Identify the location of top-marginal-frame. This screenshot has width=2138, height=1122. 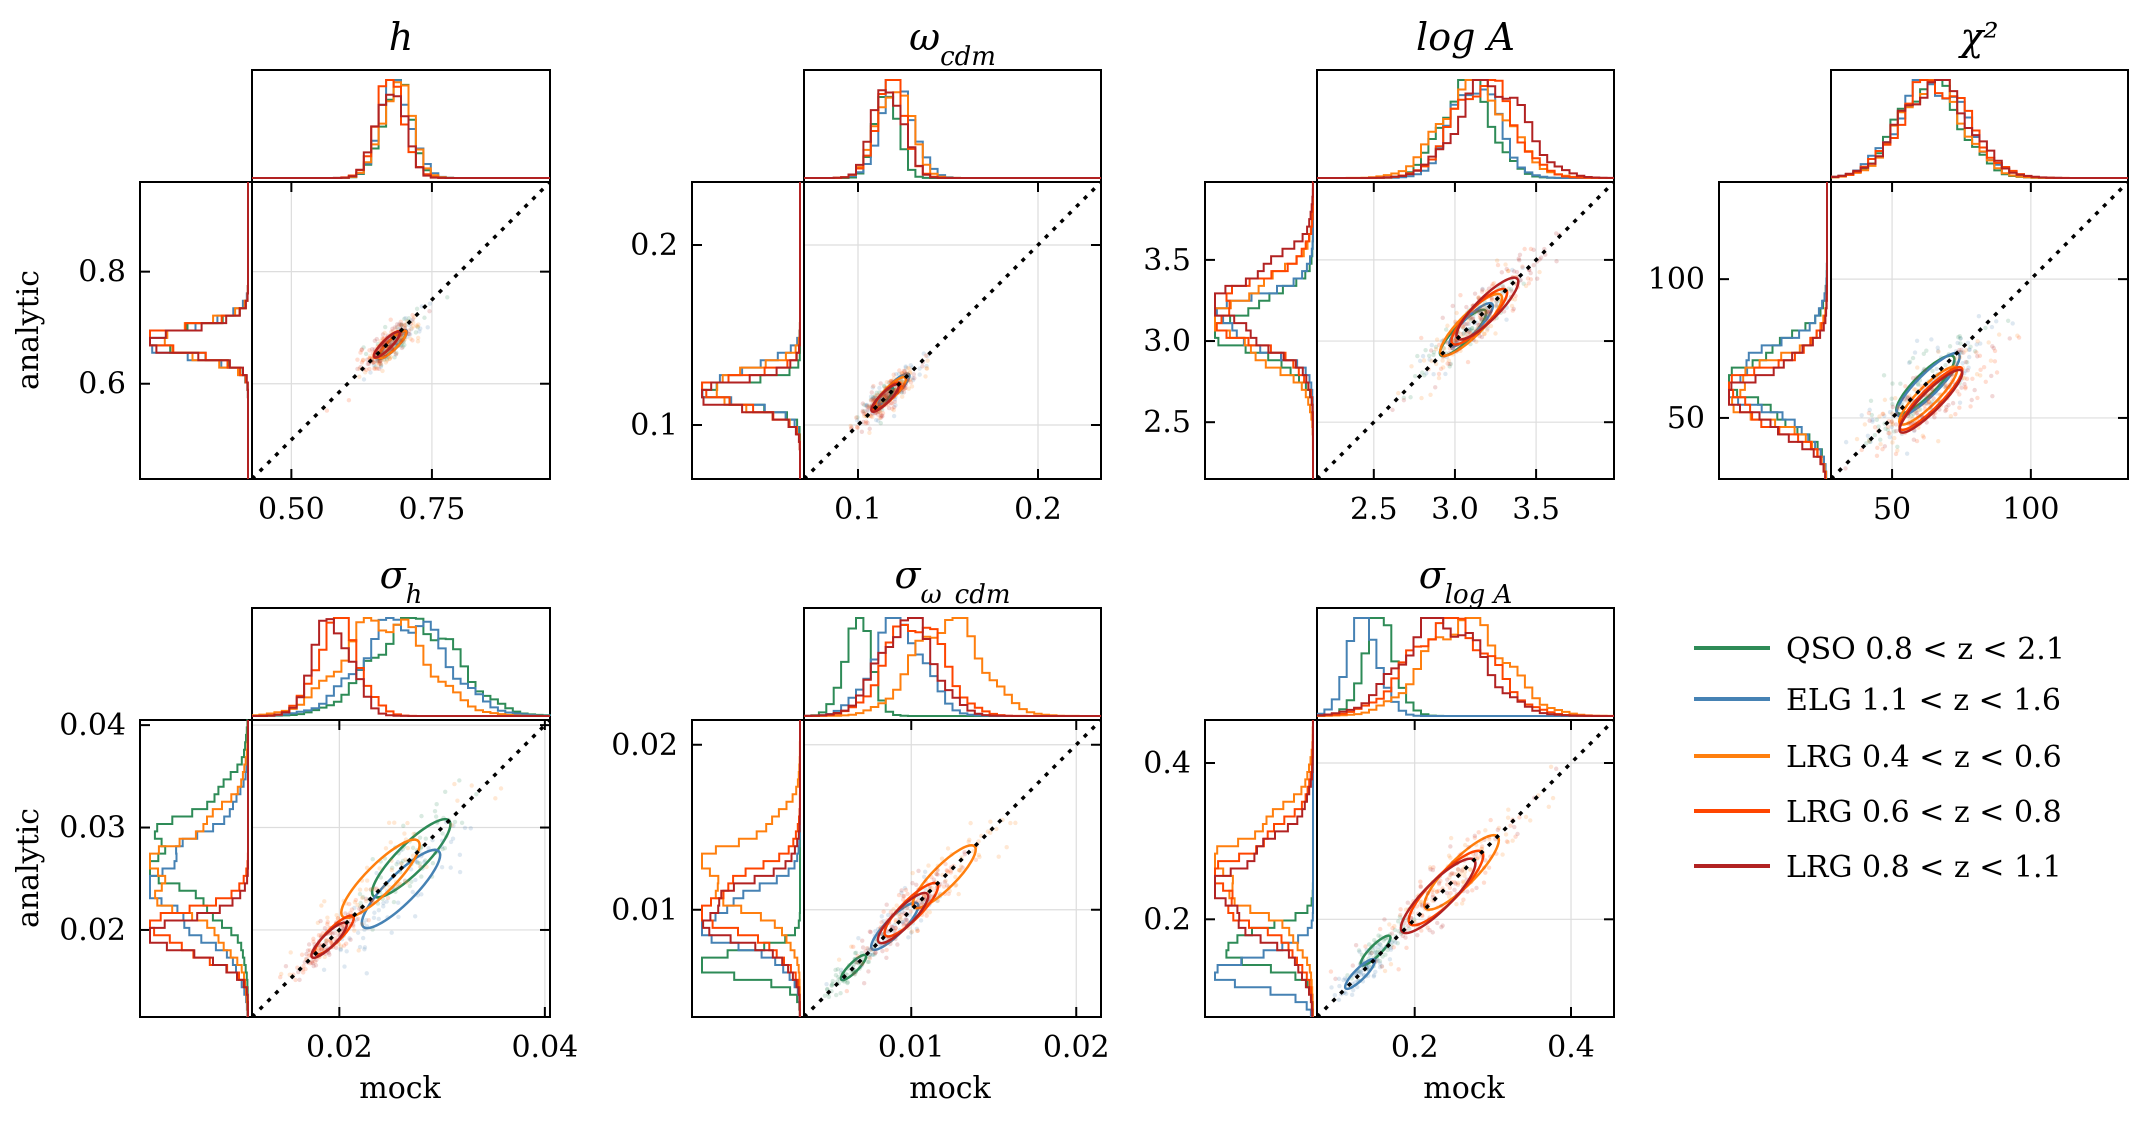
(952, 664).